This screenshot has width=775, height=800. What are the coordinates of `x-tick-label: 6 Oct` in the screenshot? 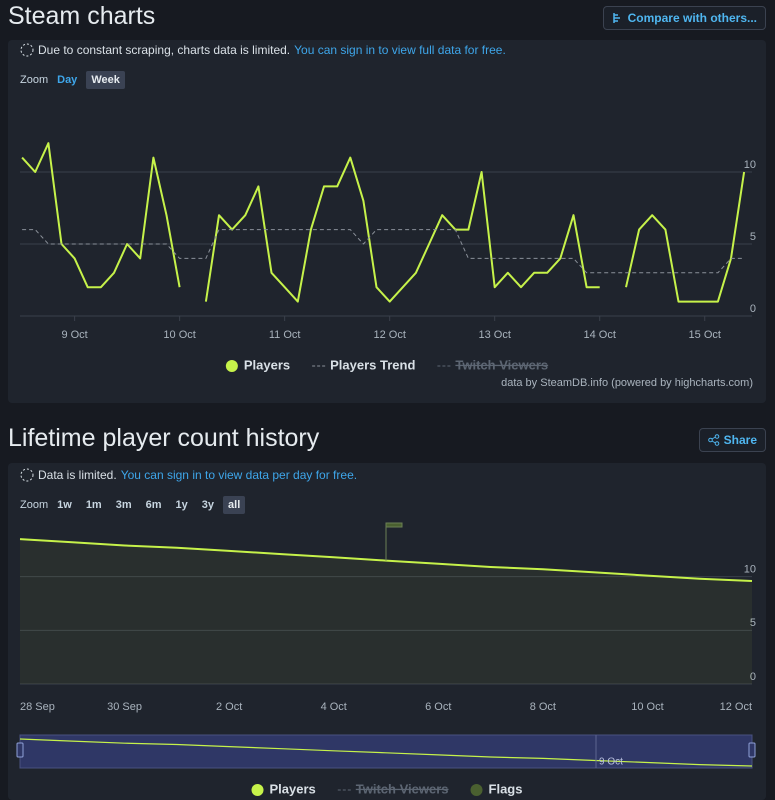 It's located at (438, 707).